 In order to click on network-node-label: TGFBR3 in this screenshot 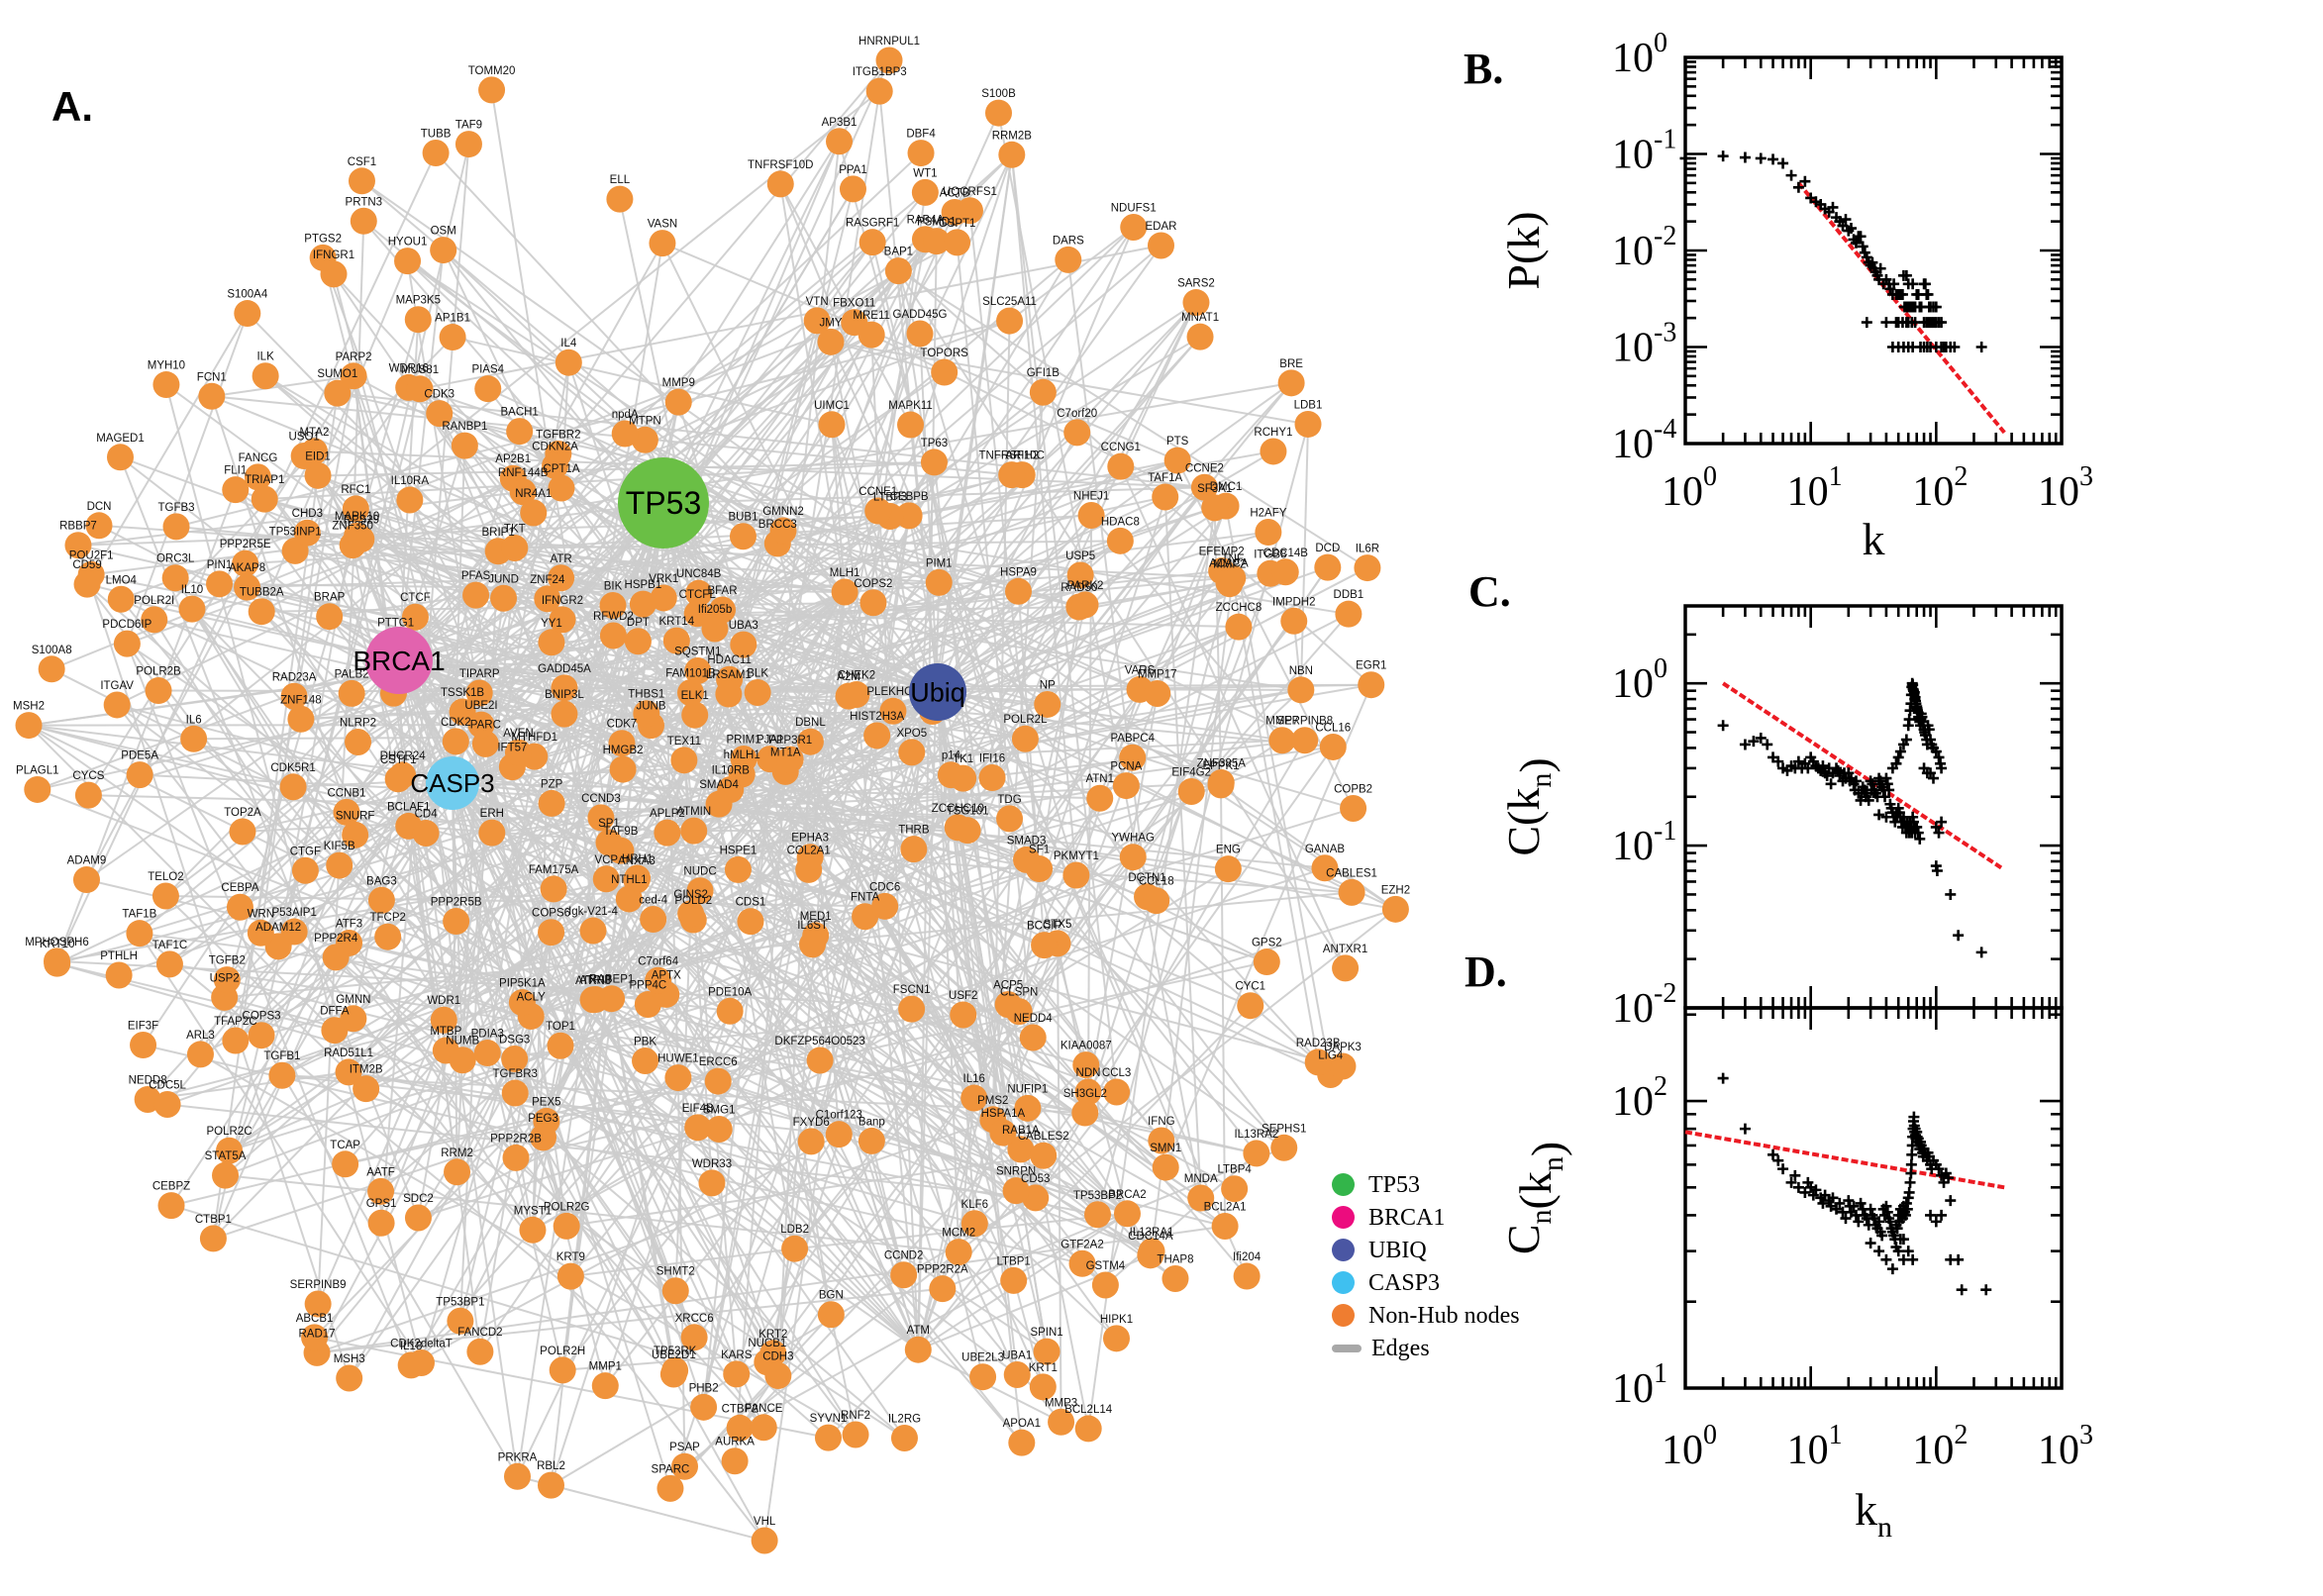, I will do `click(515, 1074)`.